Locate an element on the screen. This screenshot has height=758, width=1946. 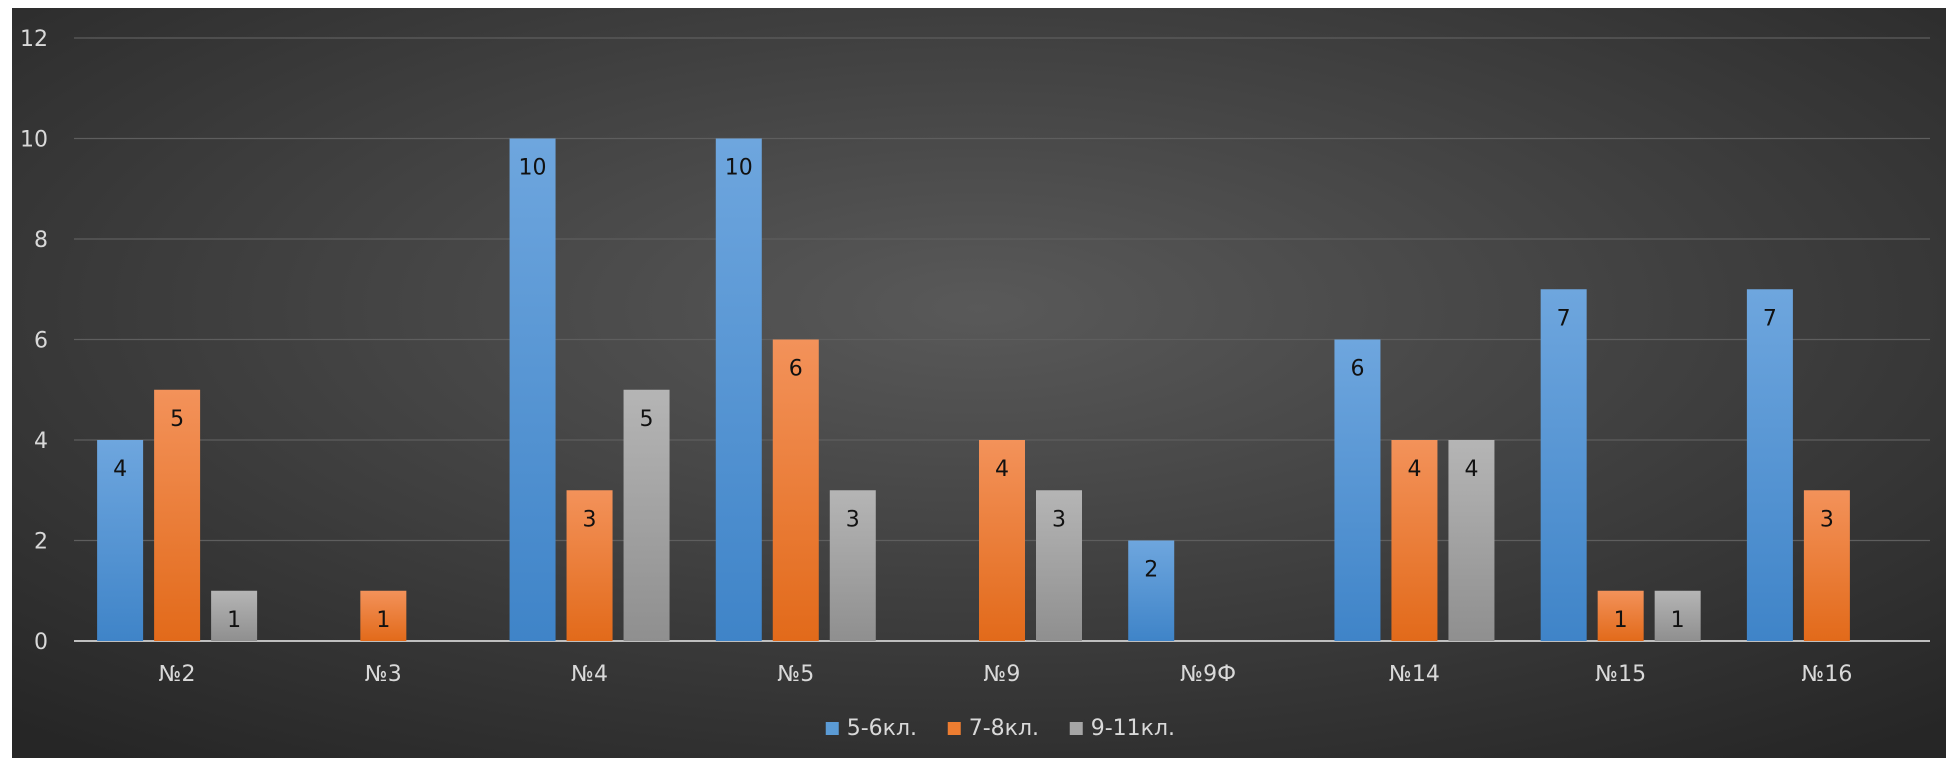
y-tick-label: 0 is located at coordinates (41, 642).